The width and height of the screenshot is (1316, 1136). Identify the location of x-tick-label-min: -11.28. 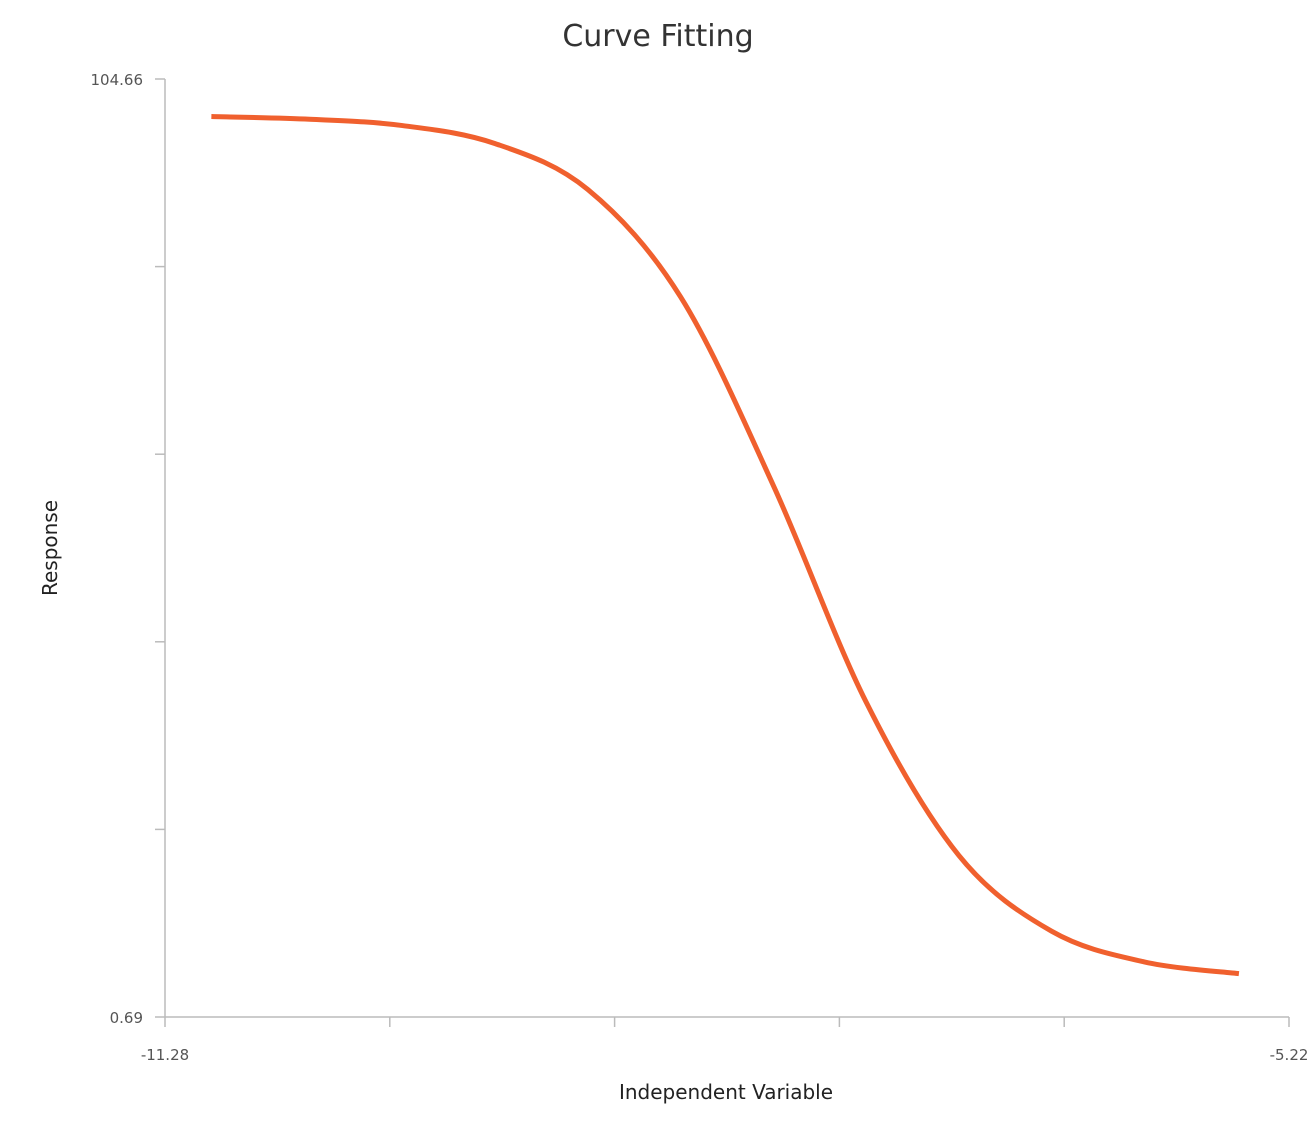
(165, 1055).